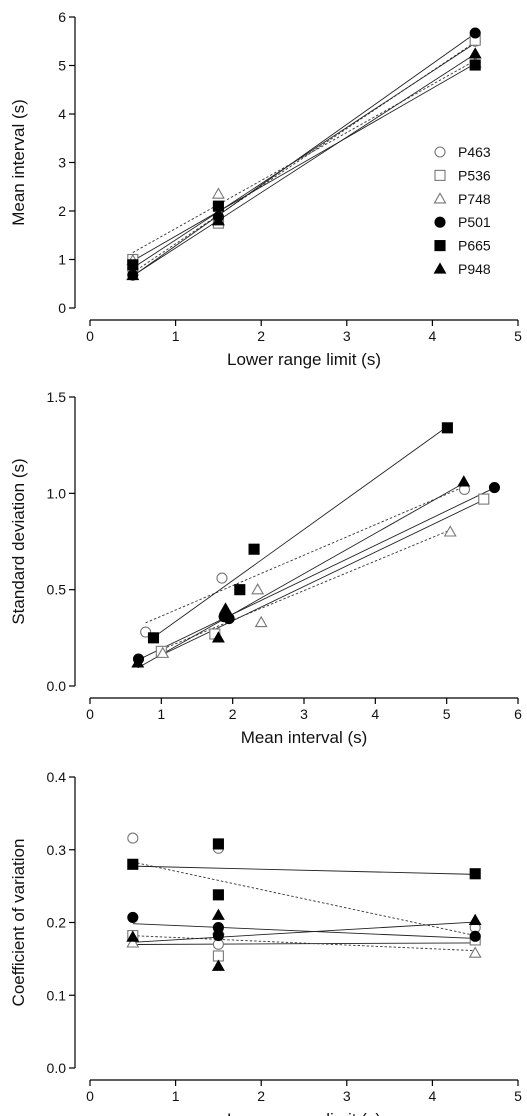 The image size is (527, 1116). I want to click on y-tick-label: 0.1, so click(57, 995).